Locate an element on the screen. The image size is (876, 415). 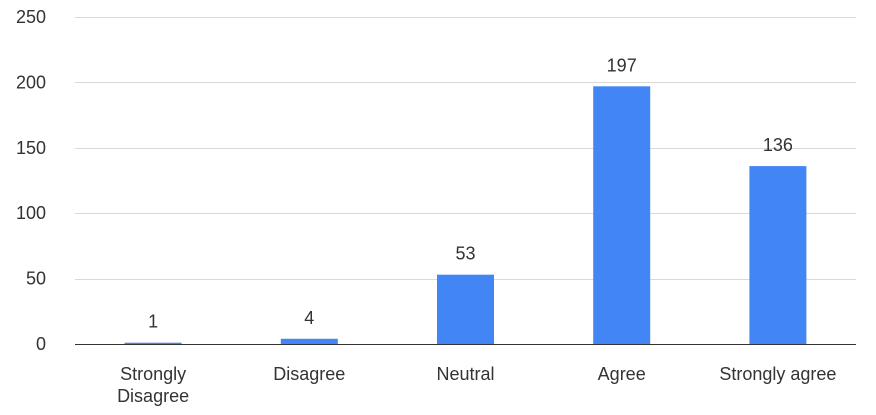
y-axis-ticks: 0 50 100 150 200 250 is located at coordinates (31, 180).